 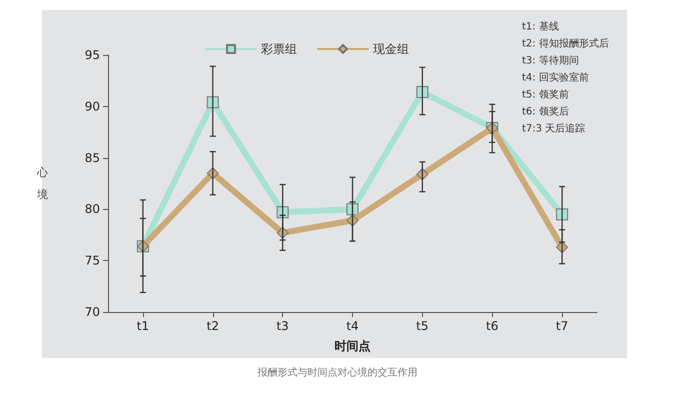 What do you see at coordinates (92, 55) in the screenshot?
I see `y-tick-label: 95` at bounding box center [92, 55].